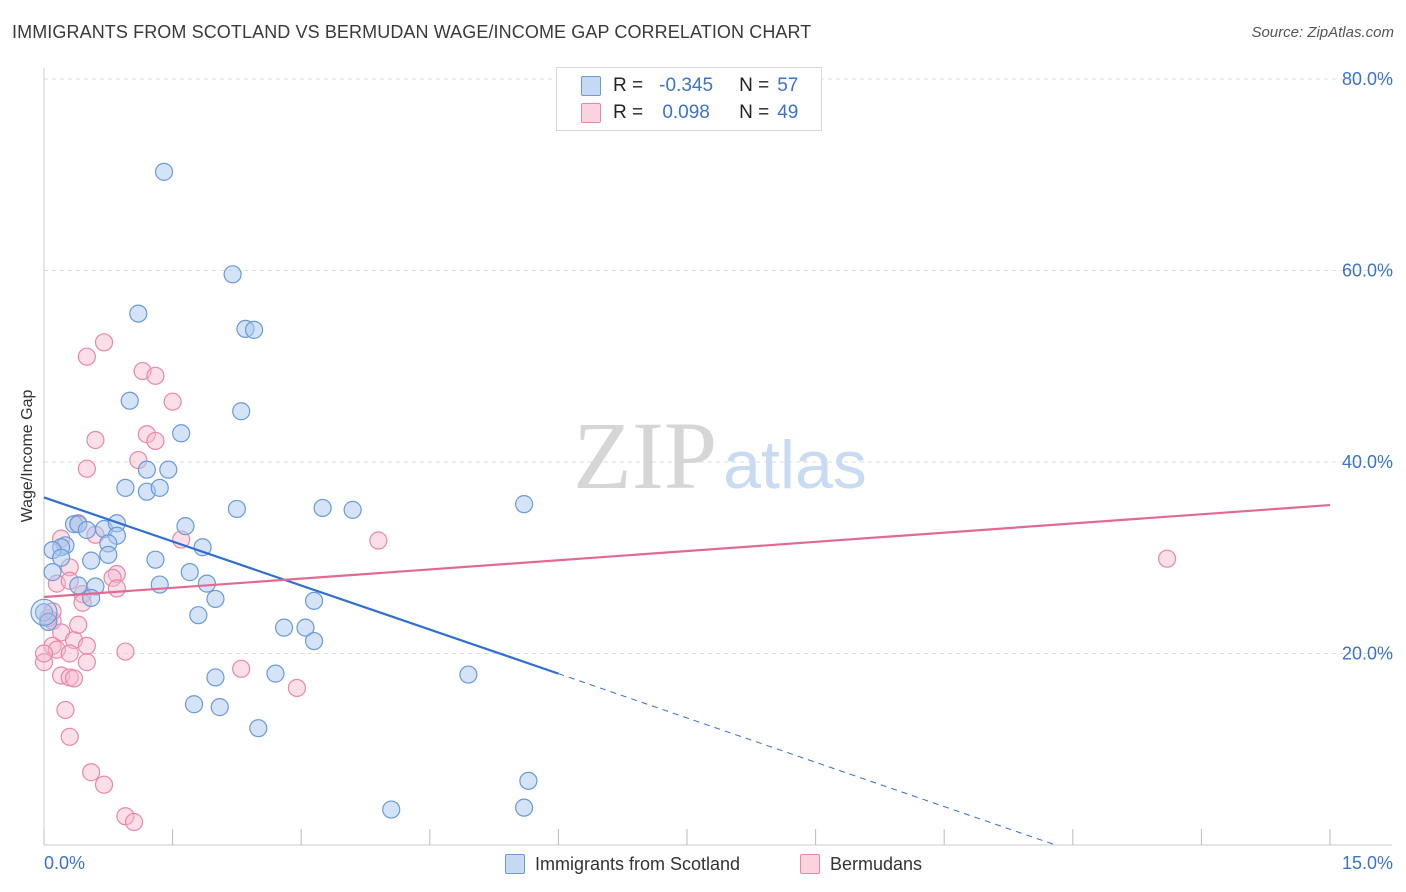 The width and height of the screenshot is (1406, 892). Describe the element at coordinates (515, 864) in the screenshot. I see `bottom-legend-swatch-blue` at that location.